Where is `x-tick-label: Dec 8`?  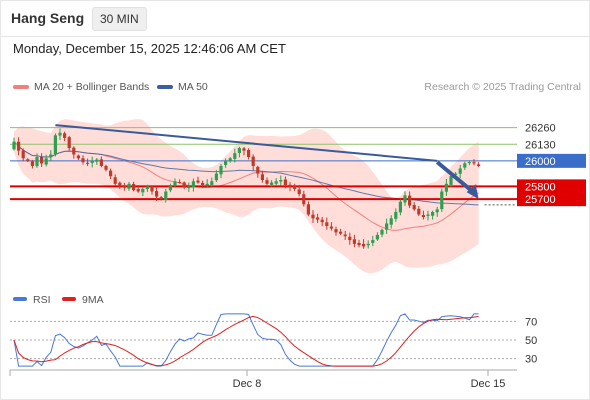
x-tick-label: Dec 8 is located at coordinates (247, 384).